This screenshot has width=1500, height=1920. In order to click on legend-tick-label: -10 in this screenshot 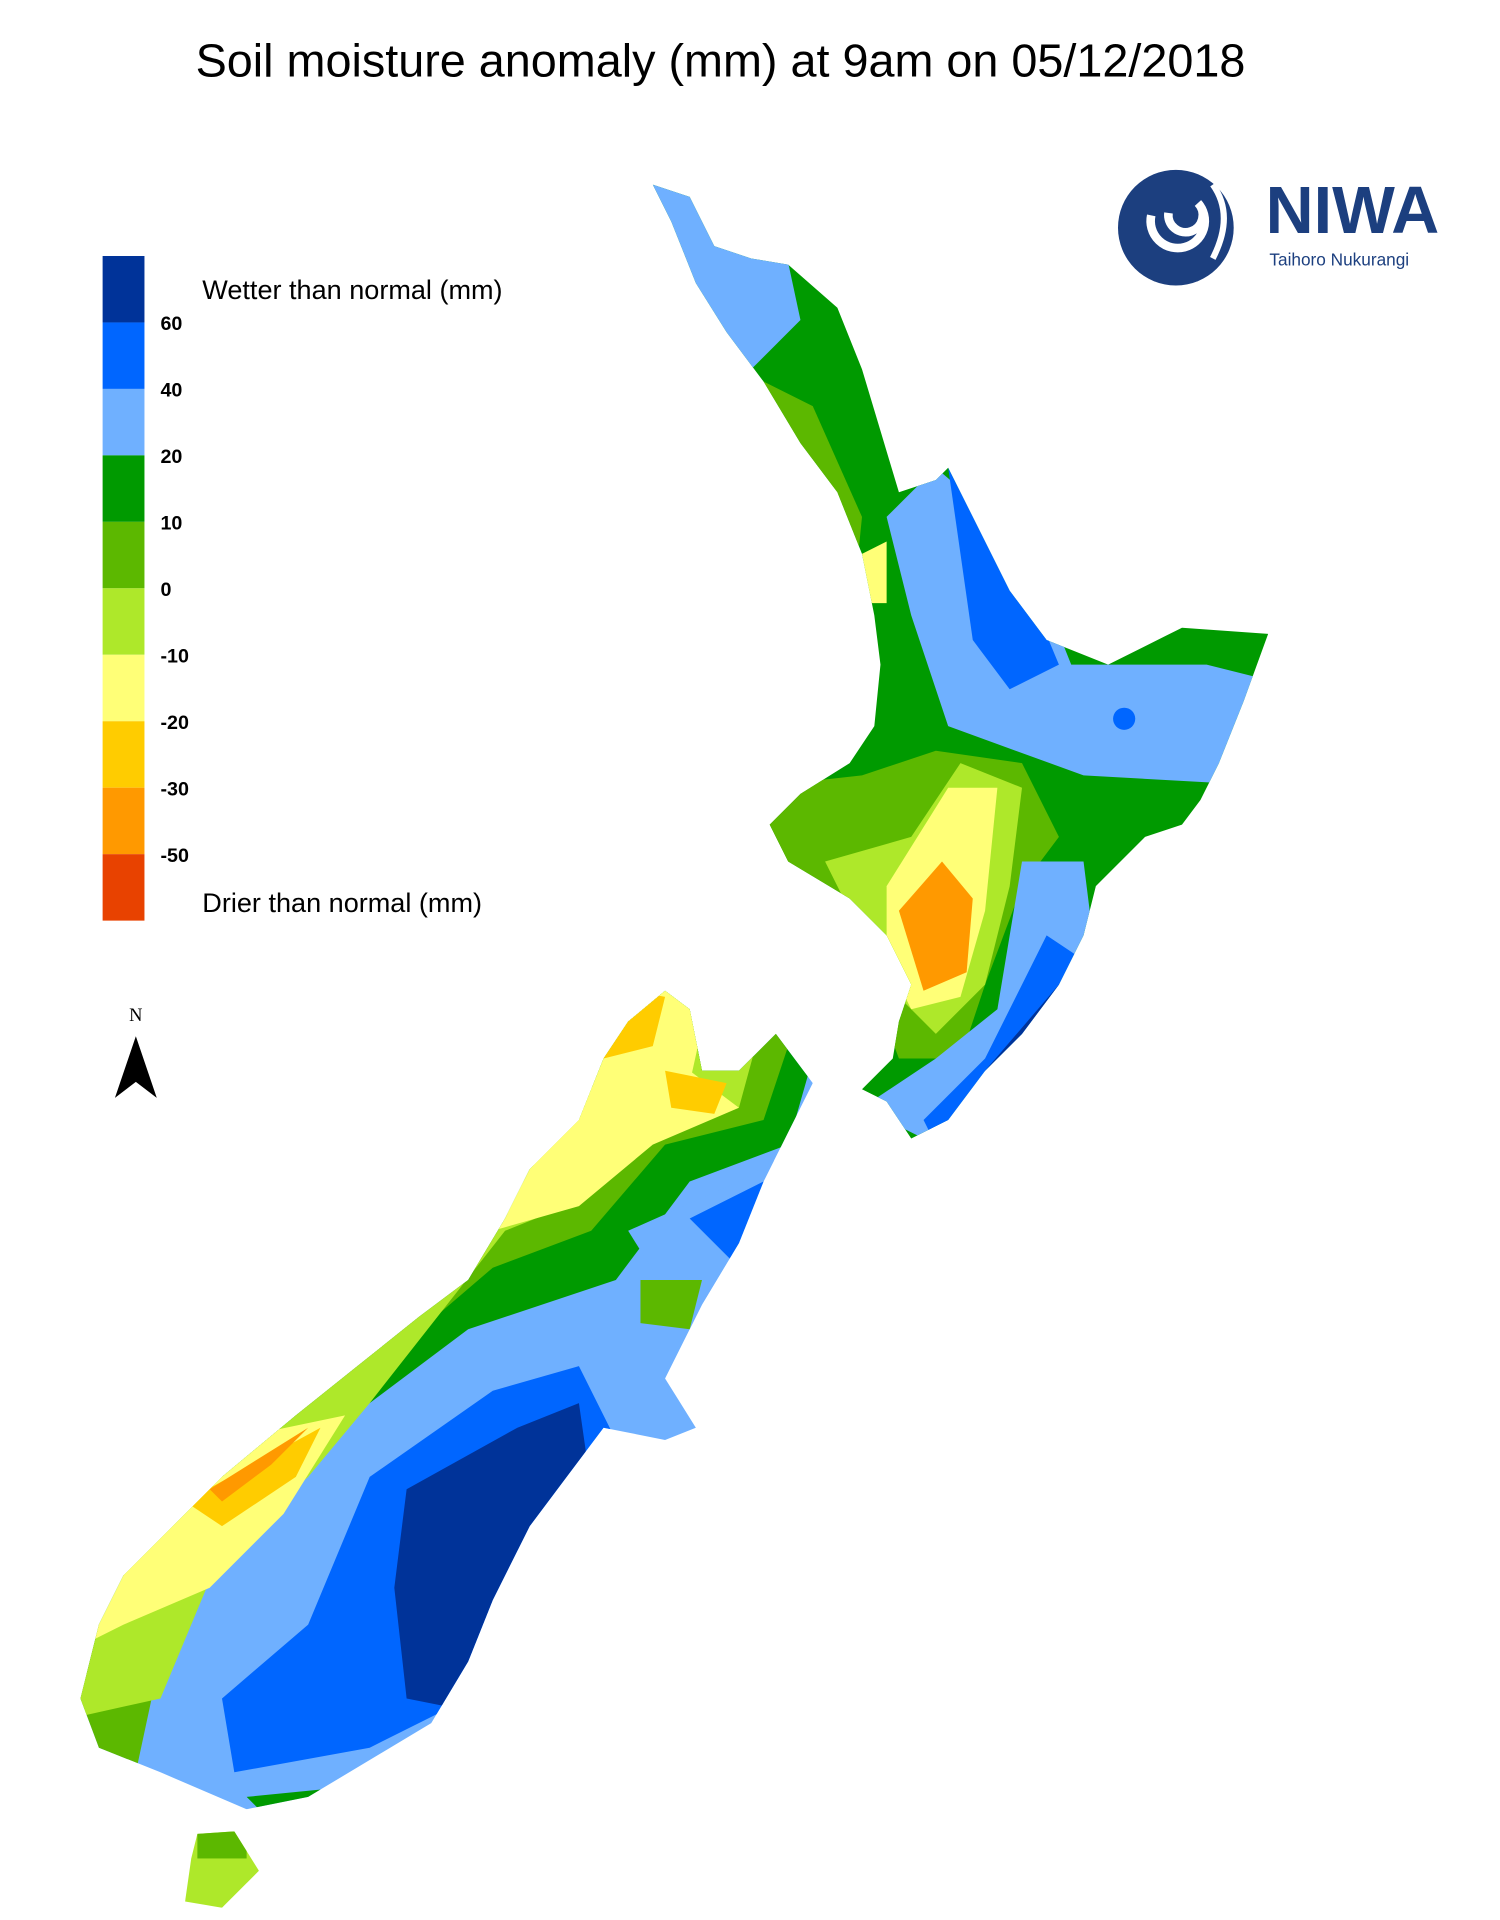, I will do `click(174, 656)`.